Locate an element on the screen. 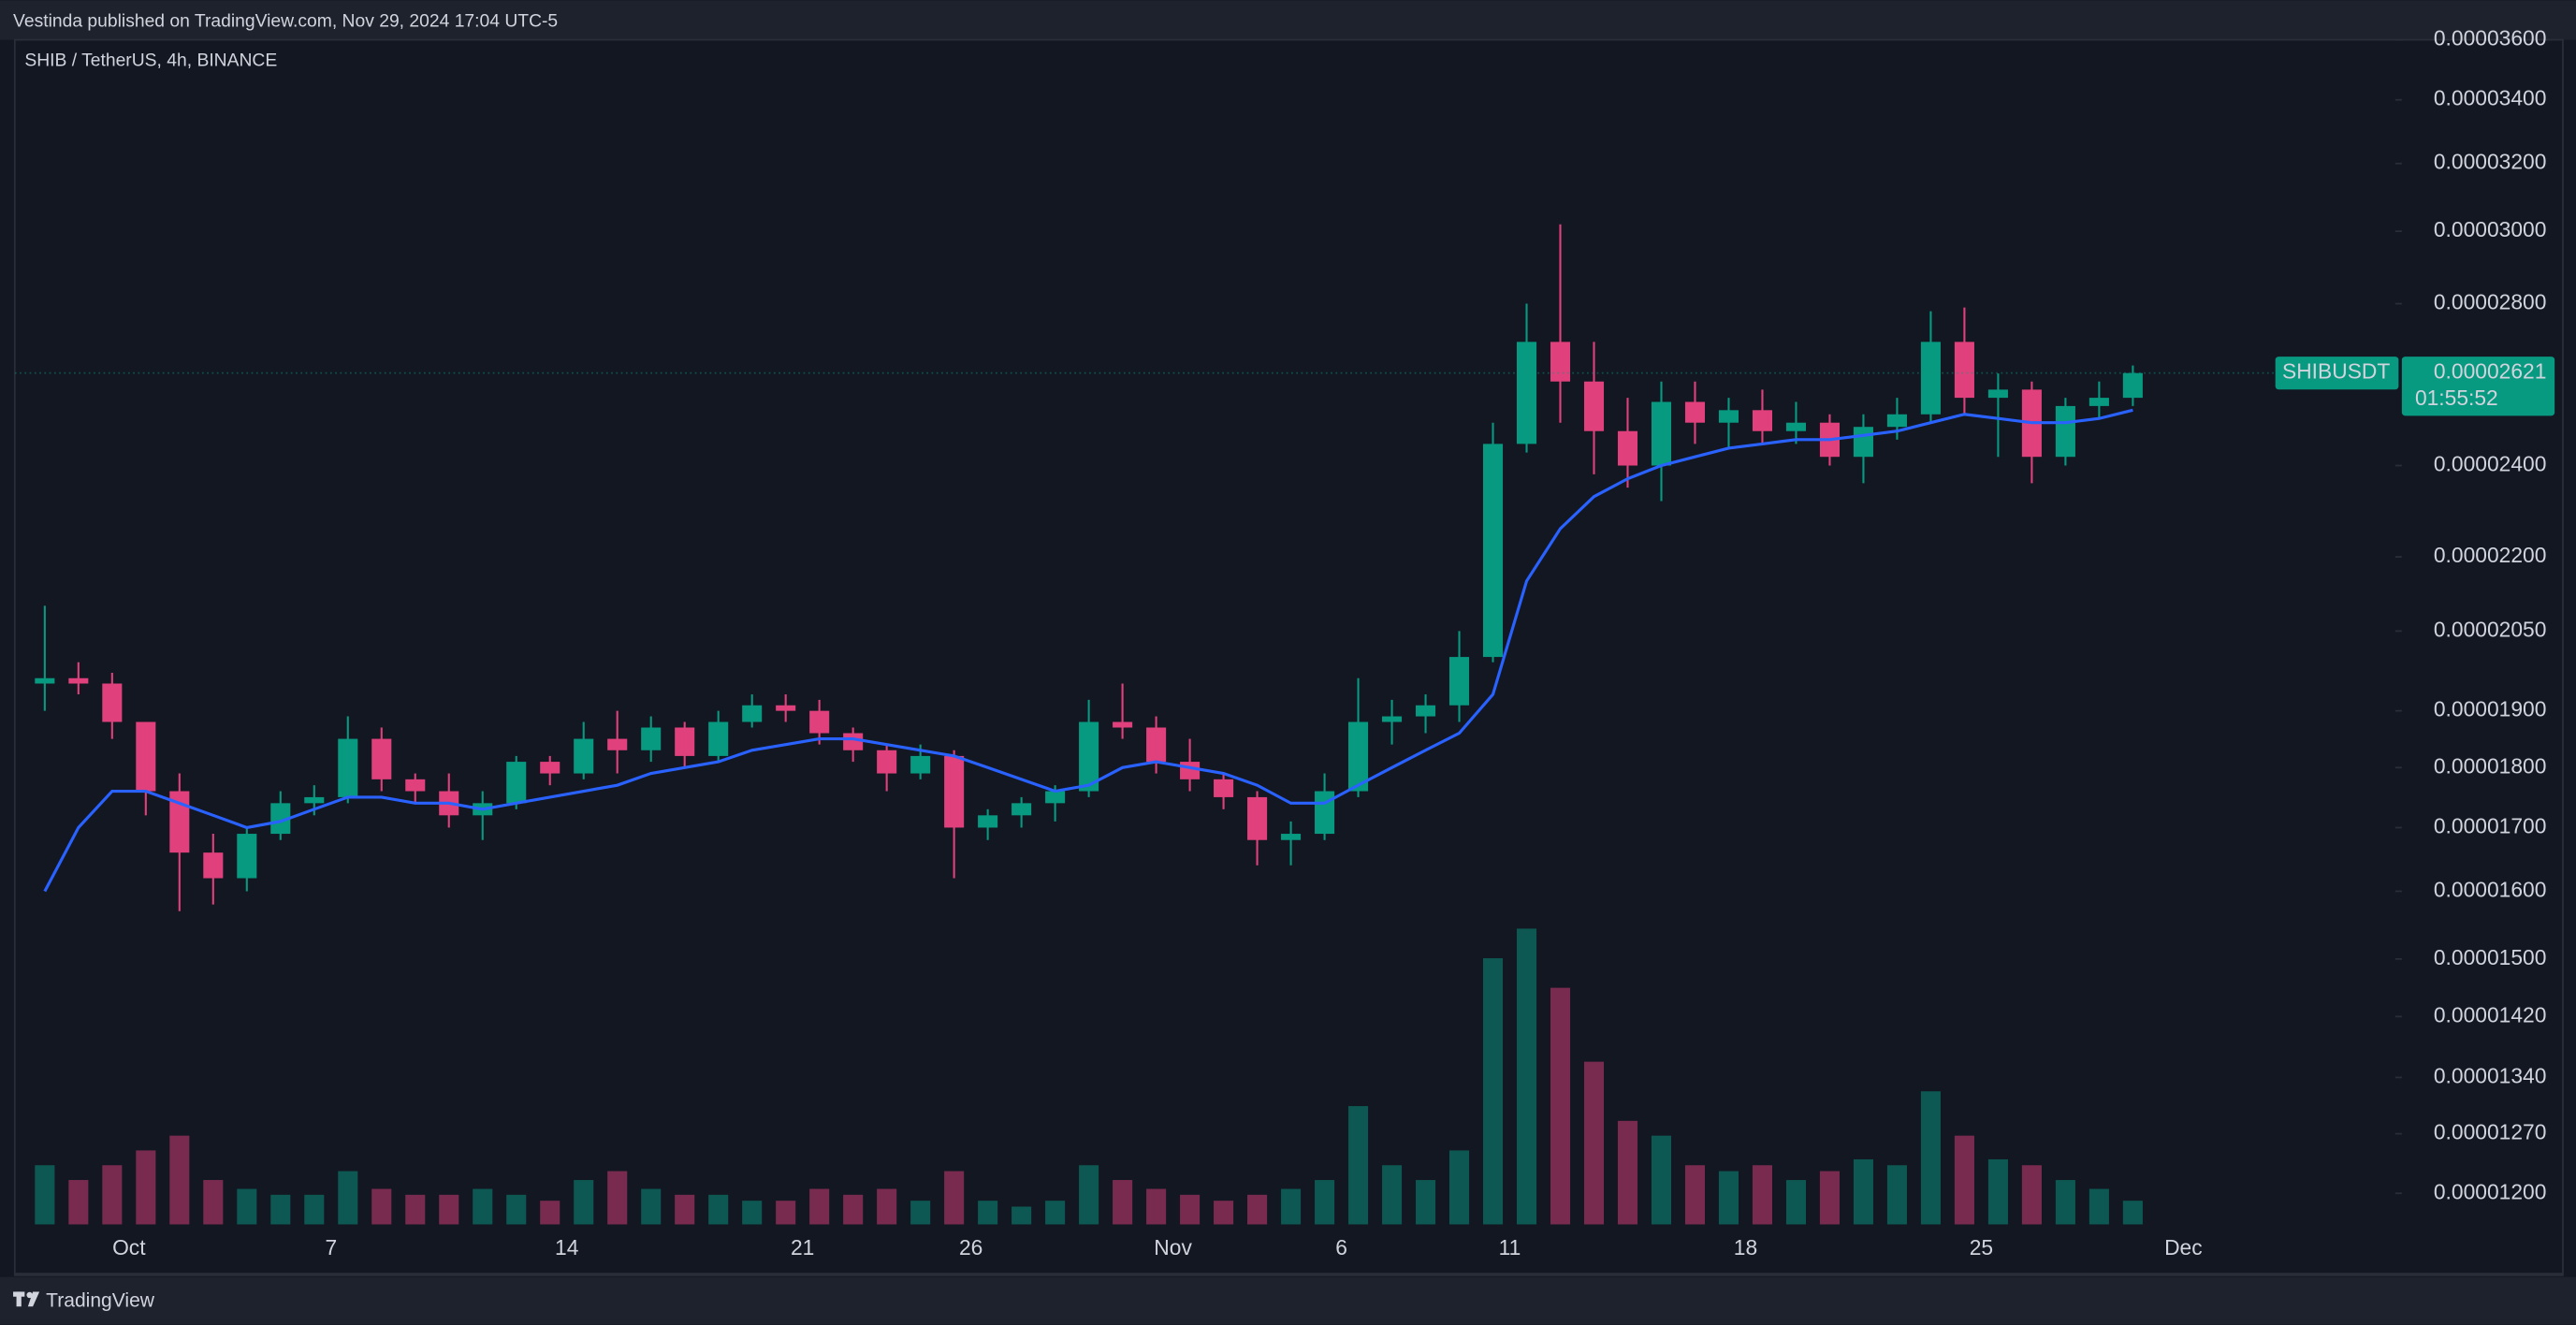 The height and width of the screenshot is (1325, 2576). x-tick-label: 25 is located at coordinates (1981, 1247).